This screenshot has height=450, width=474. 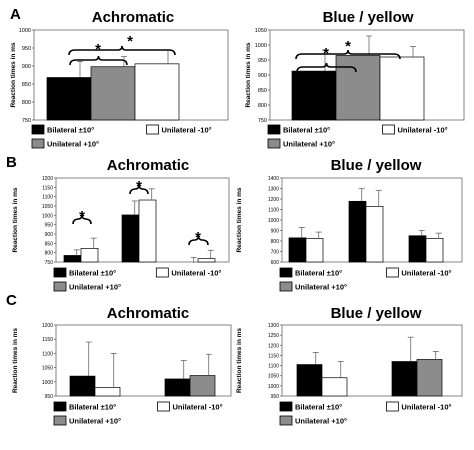 I want to click on chart-3-title: Blue / yellow, so click(x=376, y=165).